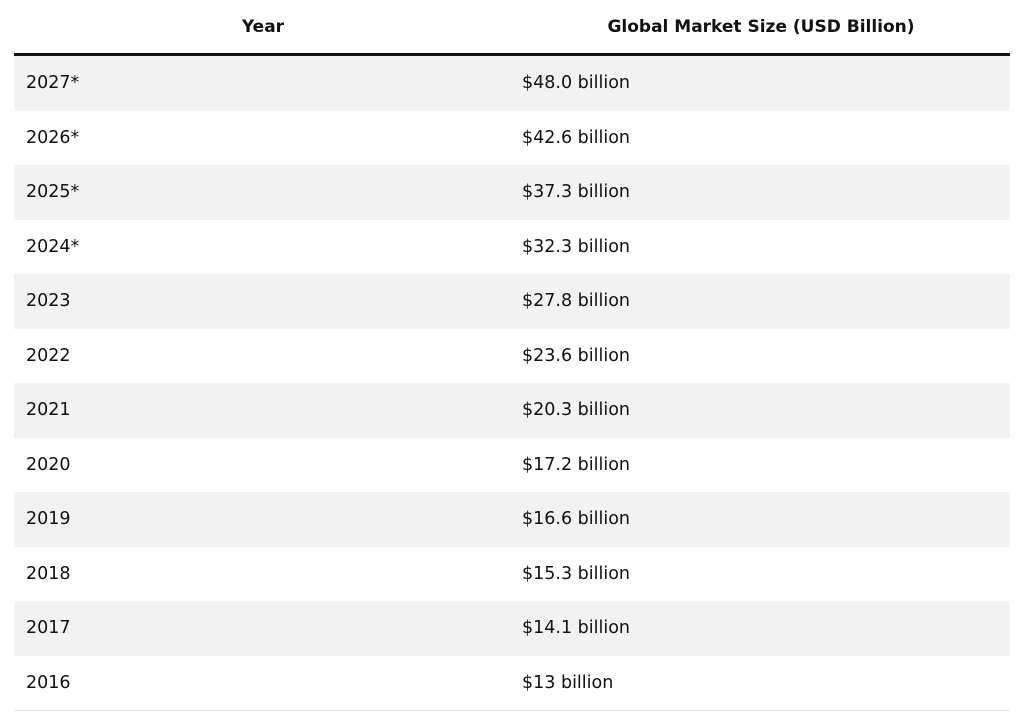 This screenshot has width=1024, height=721. What do you see at coordinates (761, 192) in the screenshot?
I see `cell-market-size: $37.3 billion` at bounding box center [761, 192].